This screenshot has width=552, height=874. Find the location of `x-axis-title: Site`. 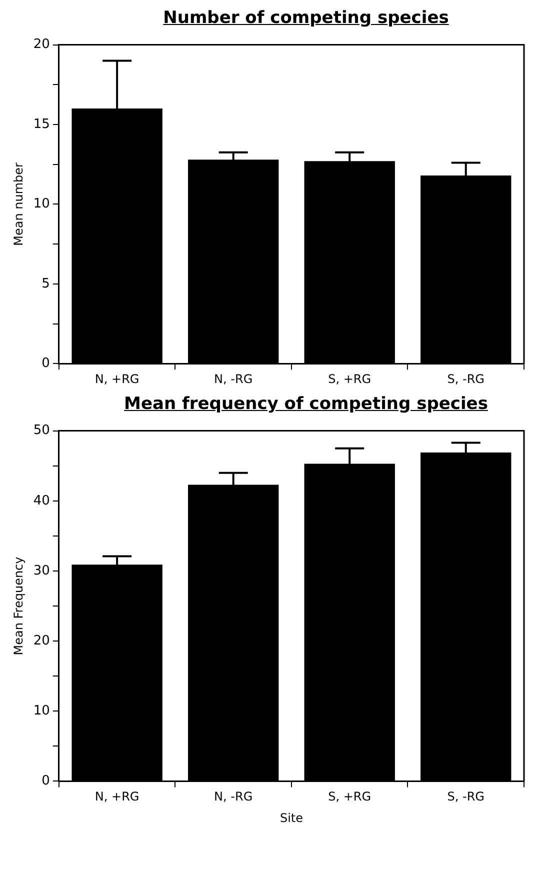

x-axis-title: Site is located at coordinates (291, 817).